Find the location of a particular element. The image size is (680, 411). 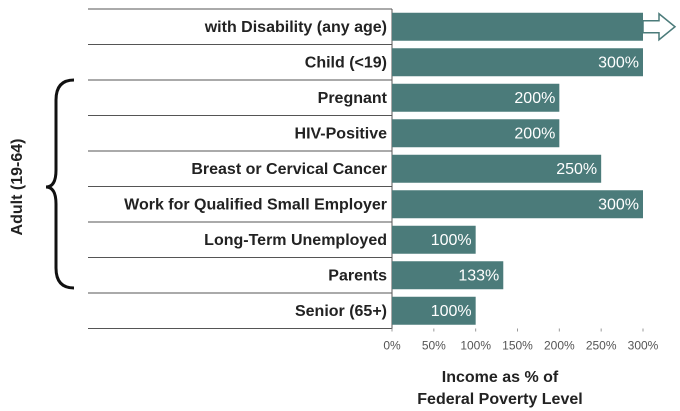

category-label: Pregnant is located at coordinates (353, 98).